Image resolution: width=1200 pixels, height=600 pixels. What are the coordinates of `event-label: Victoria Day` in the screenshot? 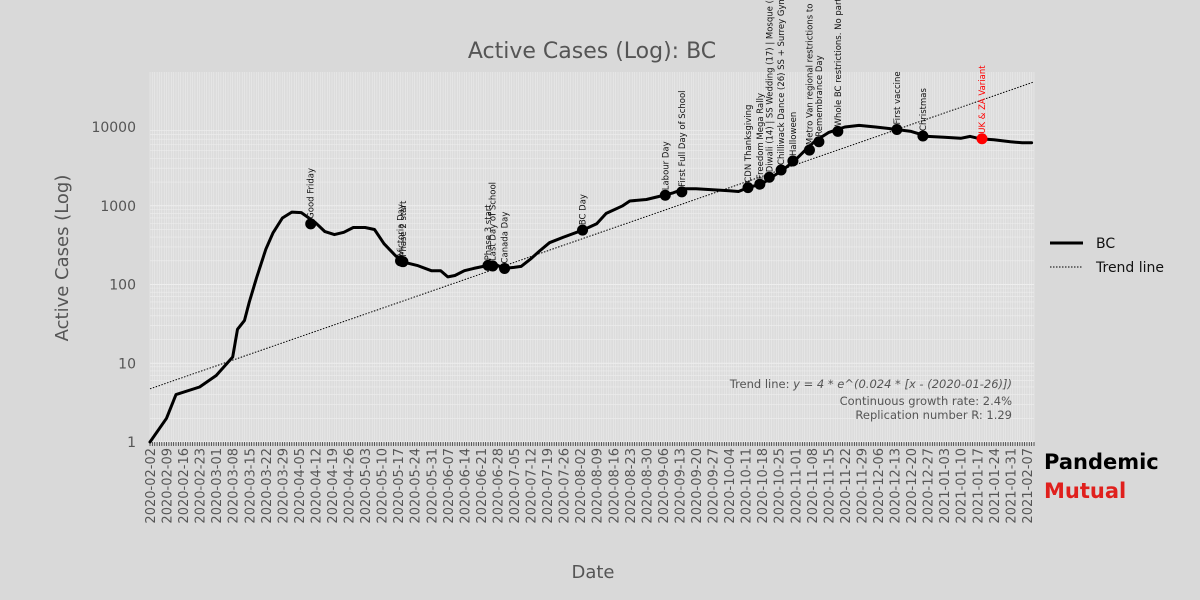 It's located at (402, 230).